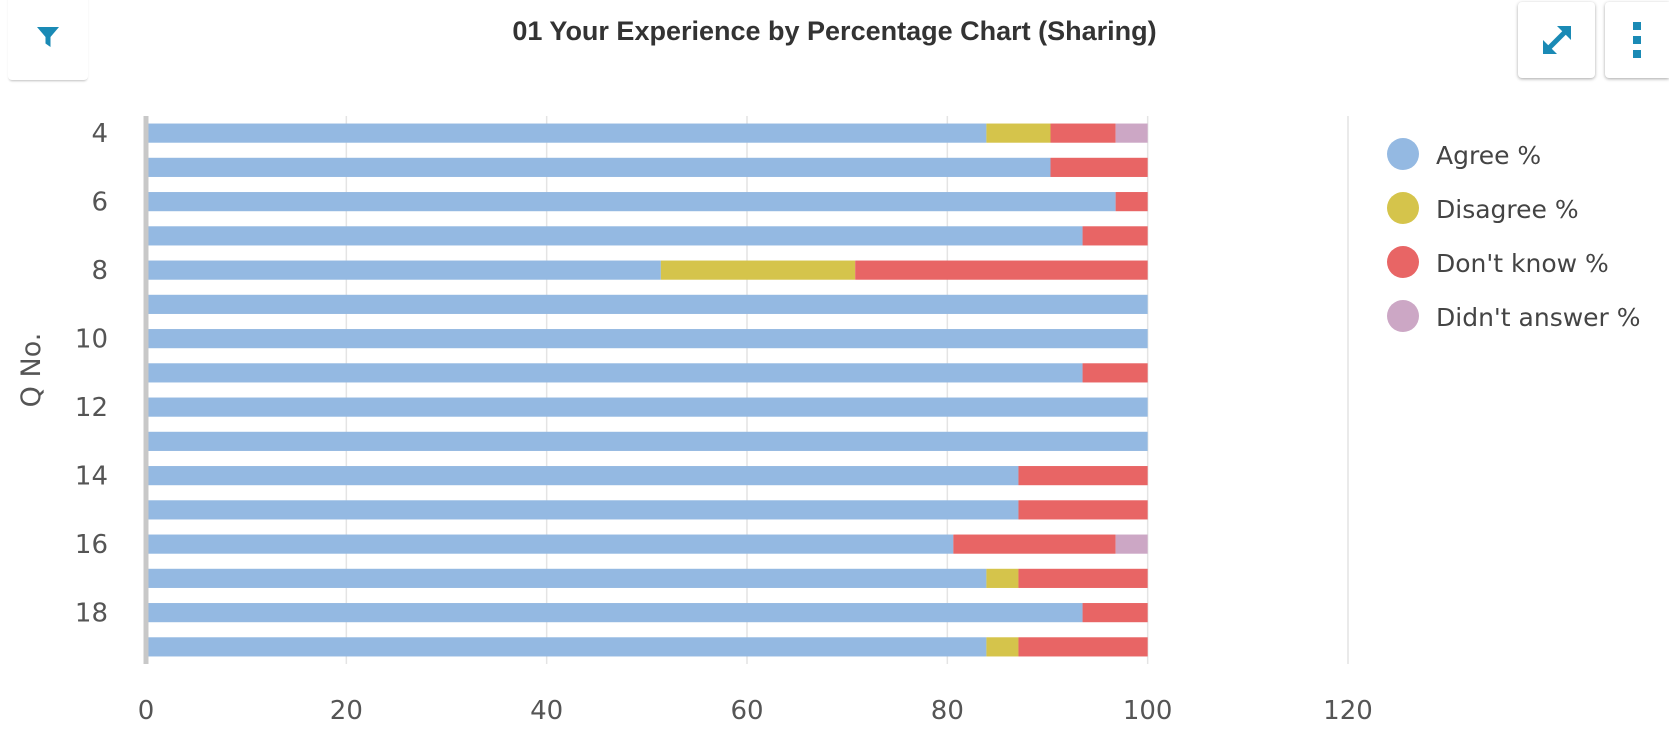 This screenshot has height=729, width=1669. I want to click on x-tick-label: 0, so click(146, 711).